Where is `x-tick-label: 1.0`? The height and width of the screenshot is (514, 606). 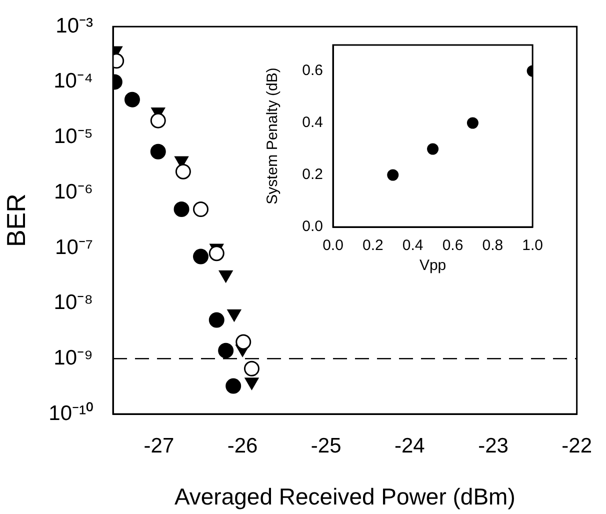
x-tick-label: 1.0 is located at coordinates (533, 245).